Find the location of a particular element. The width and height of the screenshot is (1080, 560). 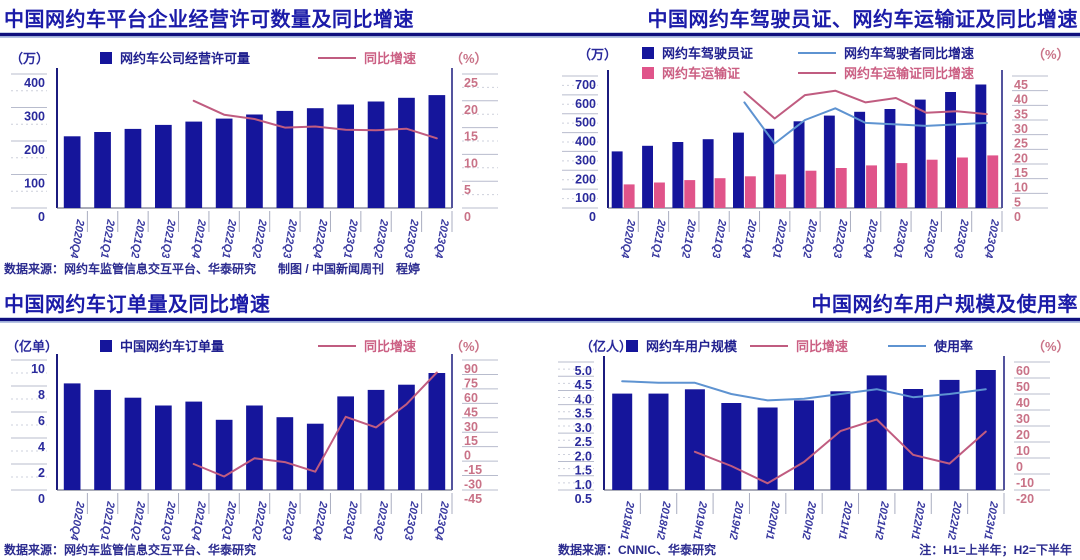

svg-text: -15 is located at coordinates (473, 470).